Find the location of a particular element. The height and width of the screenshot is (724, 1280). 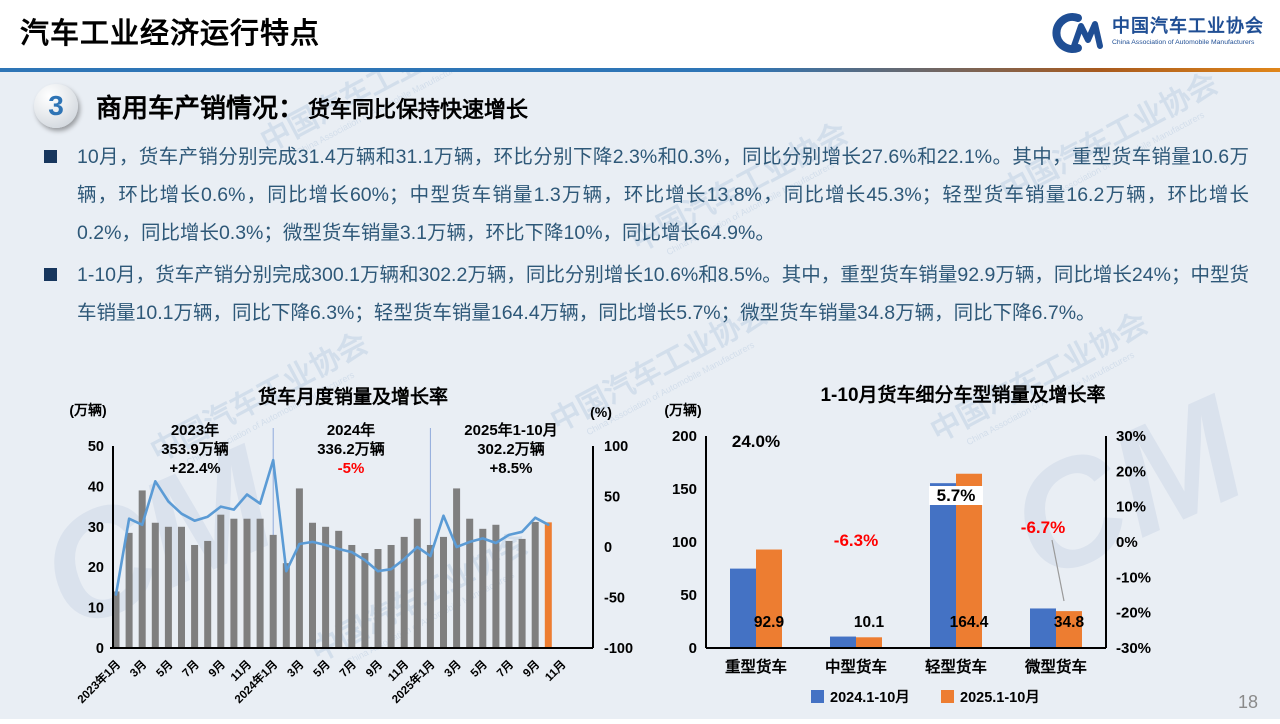

annotation-line: 2024年 is located at coordinates (351, 430).